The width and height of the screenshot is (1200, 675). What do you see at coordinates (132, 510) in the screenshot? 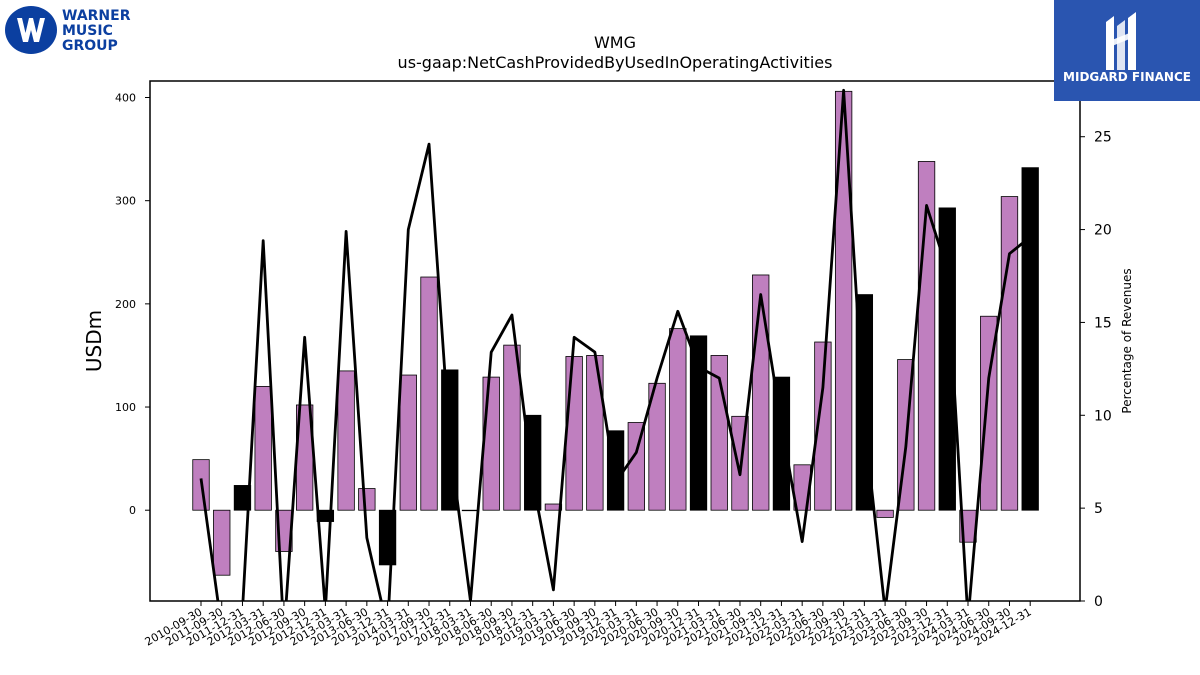
I see `y-tick-label: 0` at bounding box center [132, 510].